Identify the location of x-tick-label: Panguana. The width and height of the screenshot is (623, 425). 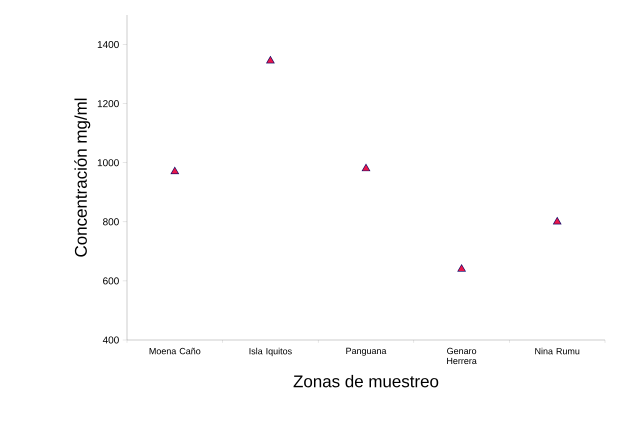
(366, 352).